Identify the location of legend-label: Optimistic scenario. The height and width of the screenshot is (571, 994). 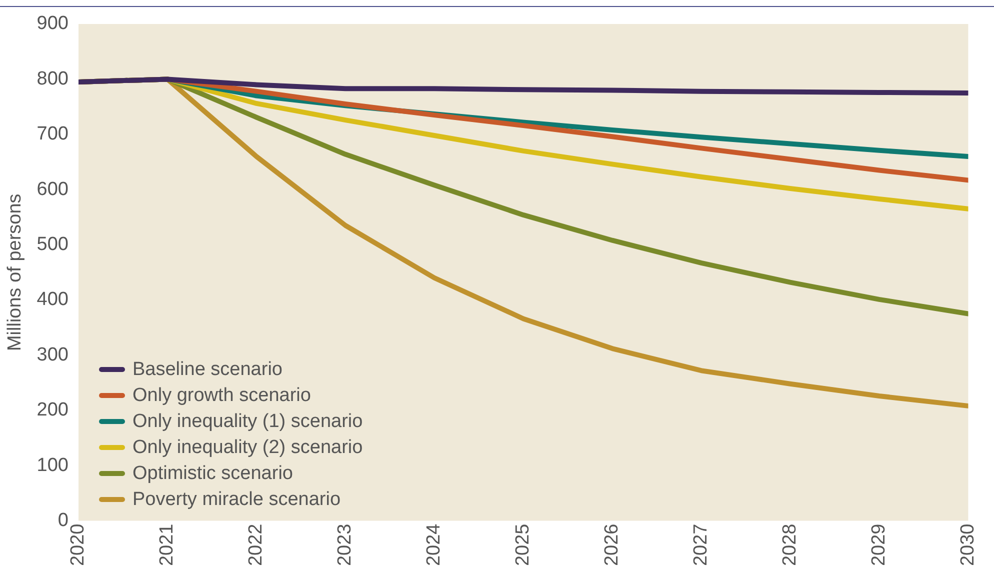
(212, 474).